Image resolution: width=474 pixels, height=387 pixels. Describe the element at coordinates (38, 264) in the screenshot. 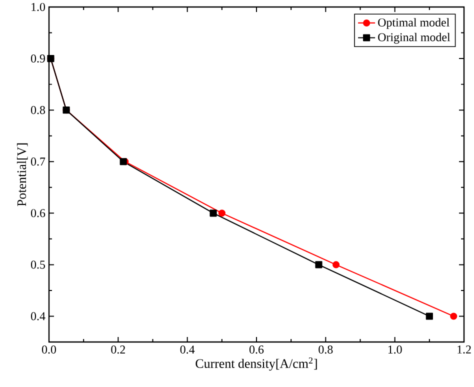

I see `y-tick-label: 0.5` at that location.